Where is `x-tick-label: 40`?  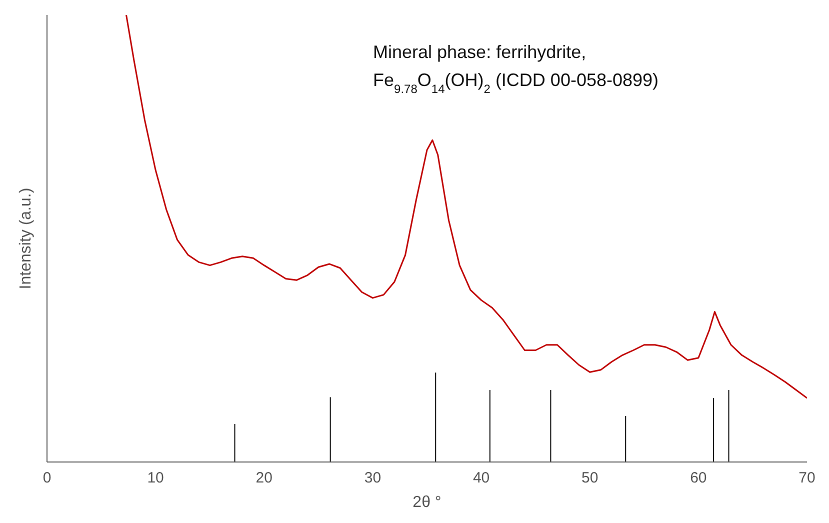
x-tick-label: 40 is located at coordinates (481, 478).